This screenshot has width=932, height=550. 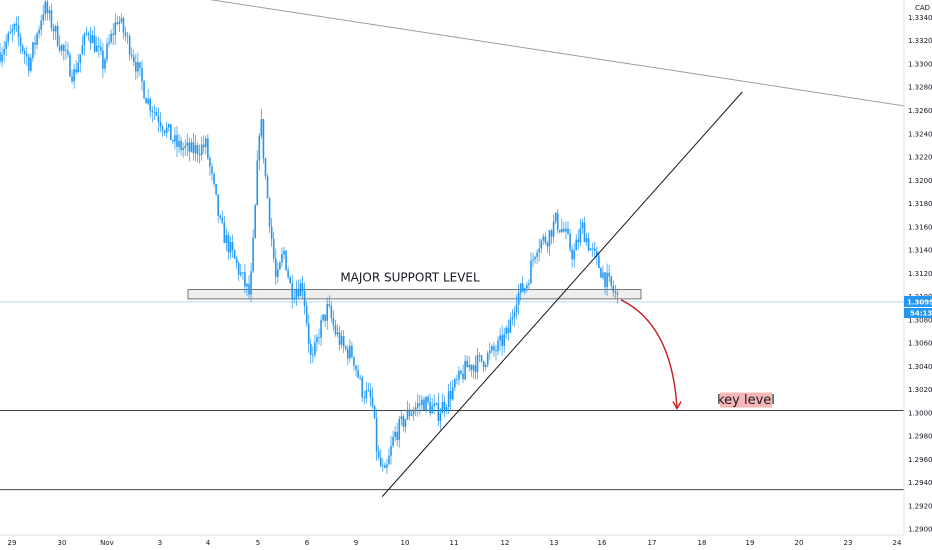 What do you see at coordinates (750, 543) in the screenshot?
I see `time-tick-label: 19` at bounding box center [750, 543].